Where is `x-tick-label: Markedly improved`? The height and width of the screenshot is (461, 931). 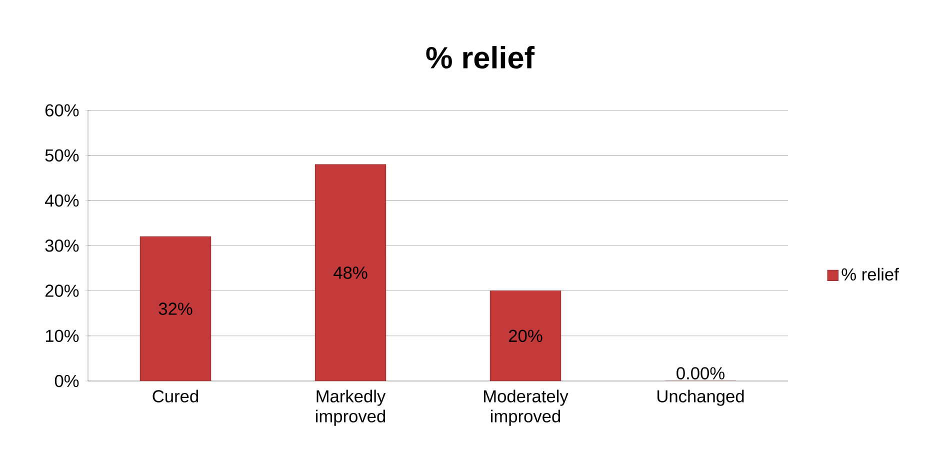 x-tick-label: Markedly improved is located at coordinates (351, 408).